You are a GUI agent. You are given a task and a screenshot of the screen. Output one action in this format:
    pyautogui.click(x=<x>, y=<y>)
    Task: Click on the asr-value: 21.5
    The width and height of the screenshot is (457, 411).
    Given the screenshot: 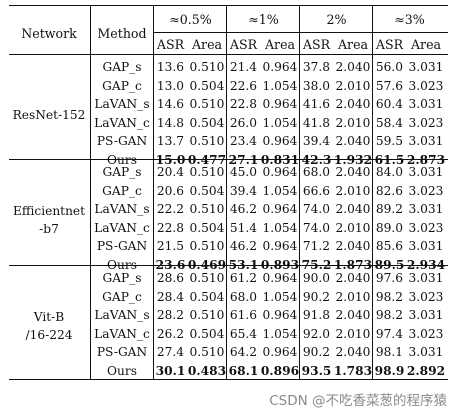 What is the action you would take?
    pyautogui.click(x=170, y=246)
    